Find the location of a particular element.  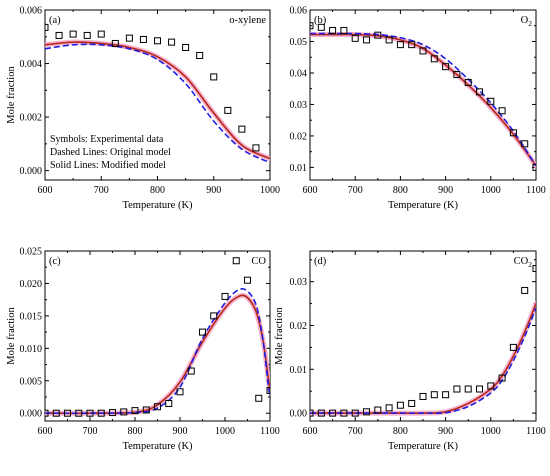

panel-tag: (a) is located at coordinates (55, 20).